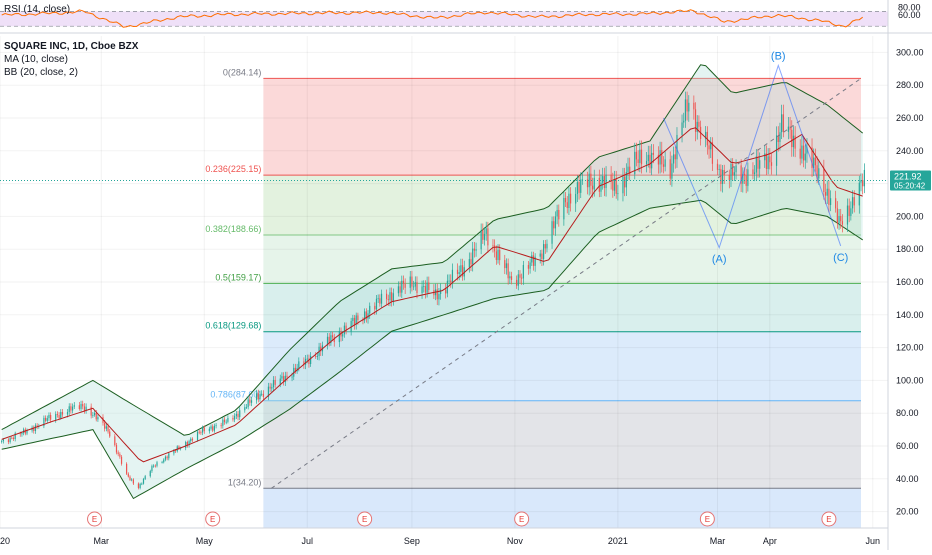 The height and width of the screenshot is (555, 932). I want to click on countdown-label: 05:20:42, so click(910, 185).